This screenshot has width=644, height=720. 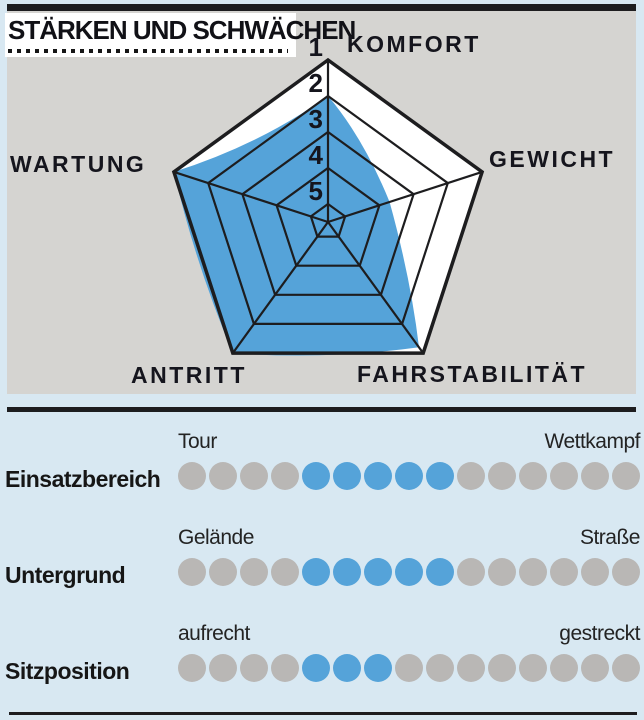 What do you see at coordinates (472, 374) in the screenshot?
I see `radar-axis-fahrstabilitaet: FAHRSTABILITÄT` at bounding box center [472, 374].